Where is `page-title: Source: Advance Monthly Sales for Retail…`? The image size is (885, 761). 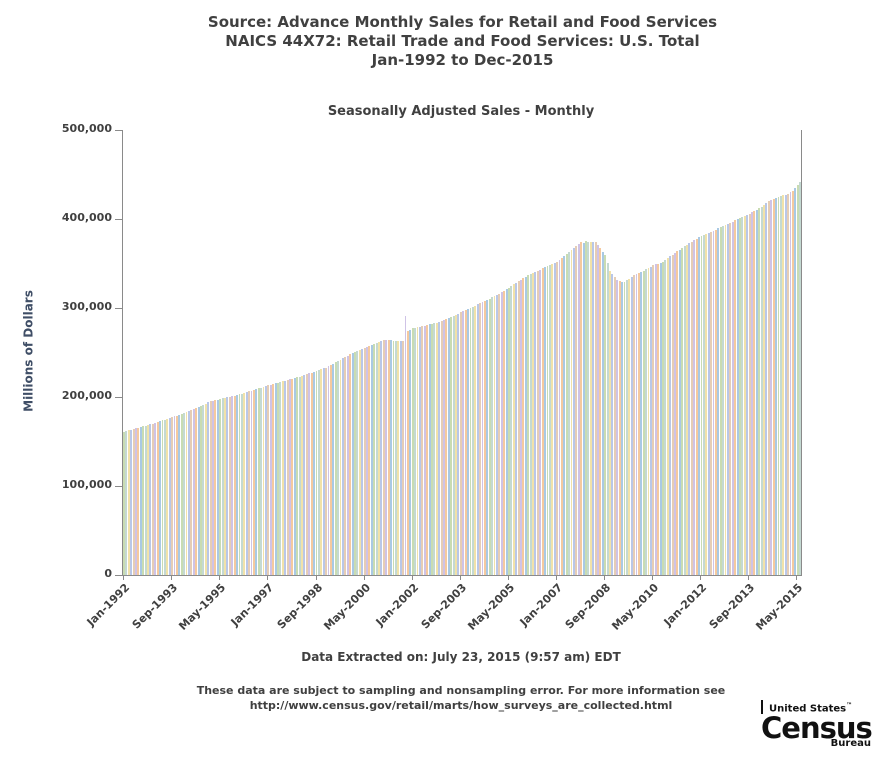 page-title: Source: Advance Monthly Sales for Retail… is located at coordinates (462, 41).